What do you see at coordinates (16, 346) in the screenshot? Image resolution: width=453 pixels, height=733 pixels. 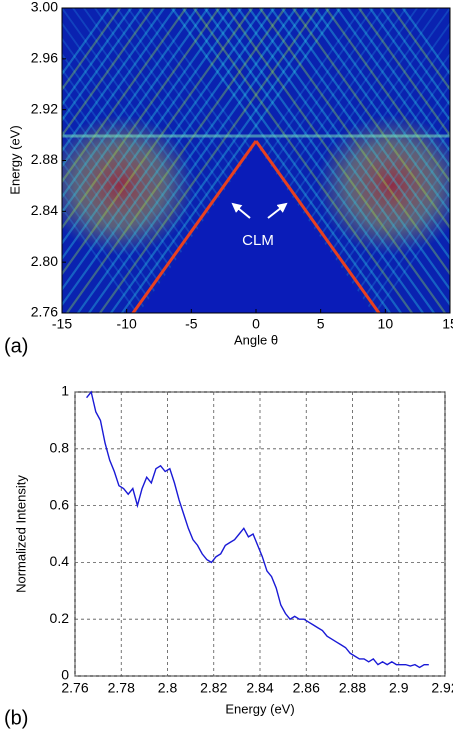 I see `panel-label: (a)` at bounding box center [16, 346].